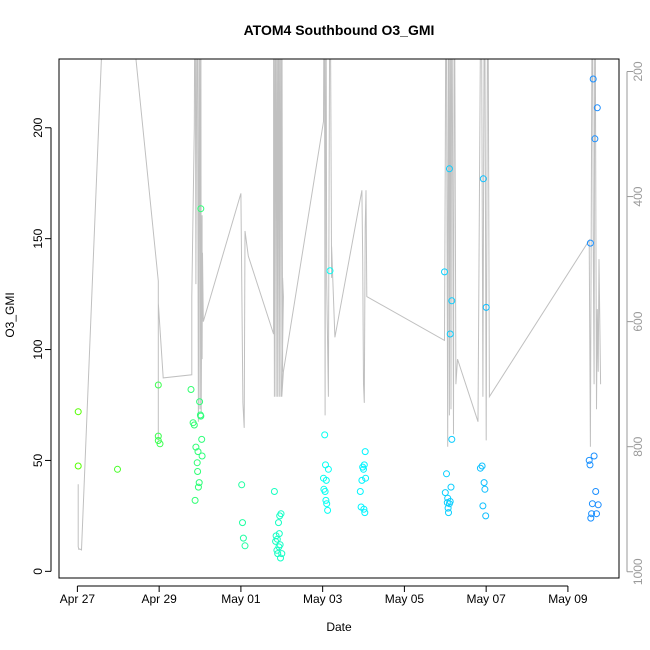 The height and width of the screenshot is (650, 650). I want to click on x-tick-label: May 07, so click(486, 599).